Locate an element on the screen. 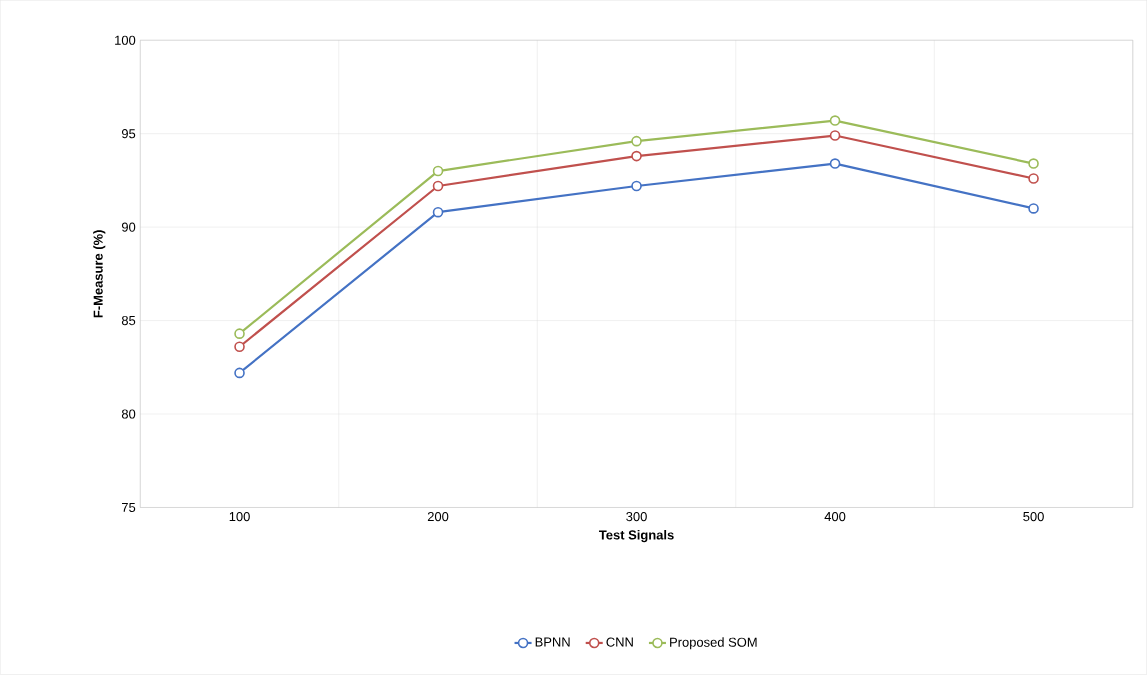  x-tick-label: 200 is located at coordinates (438, 517).